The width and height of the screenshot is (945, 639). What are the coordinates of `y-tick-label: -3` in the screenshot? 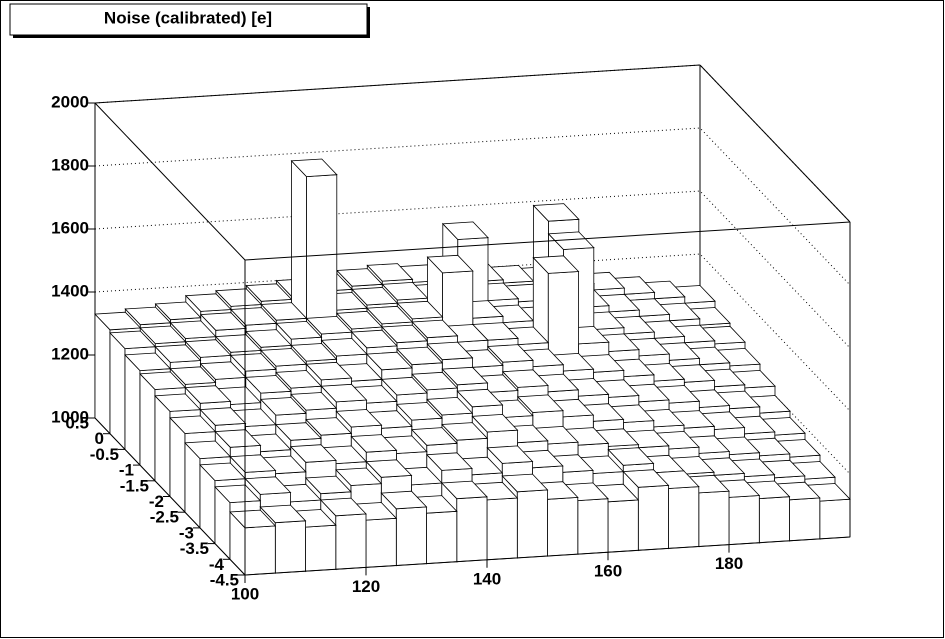 It's located at (186, 532).